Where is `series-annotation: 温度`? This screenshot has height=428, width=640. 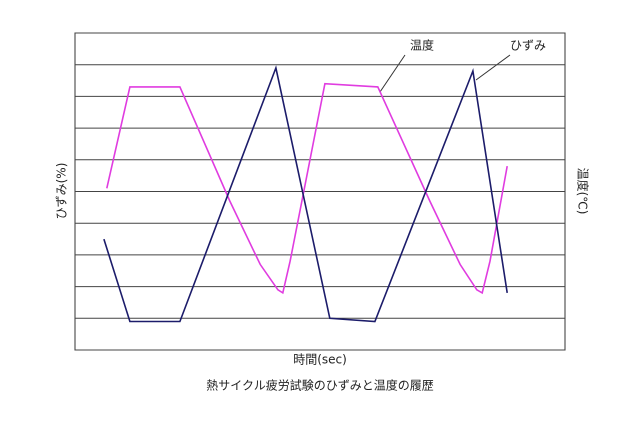 series-annotation: 温度 is located at coordinates (422, 45).